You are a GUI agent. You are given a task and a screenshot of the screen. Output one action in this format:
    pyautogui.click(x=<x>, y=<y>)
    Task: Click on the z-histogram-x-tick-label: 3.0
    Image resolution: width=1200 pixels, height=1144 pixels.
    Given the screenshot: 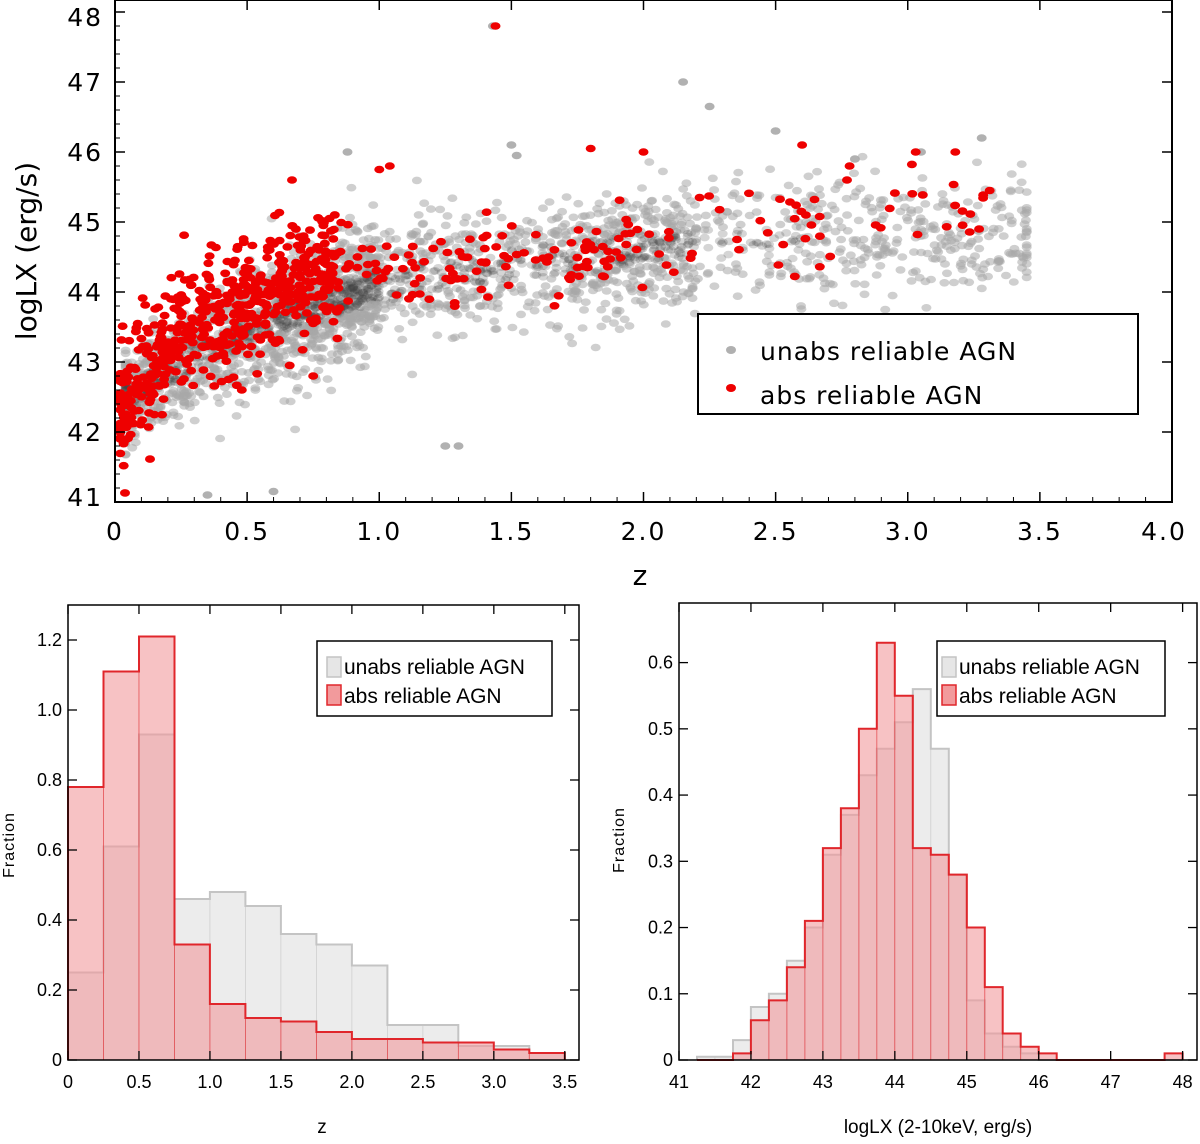 What is the action you would take?
    pyautogui.click(x=493, y=1082)
    